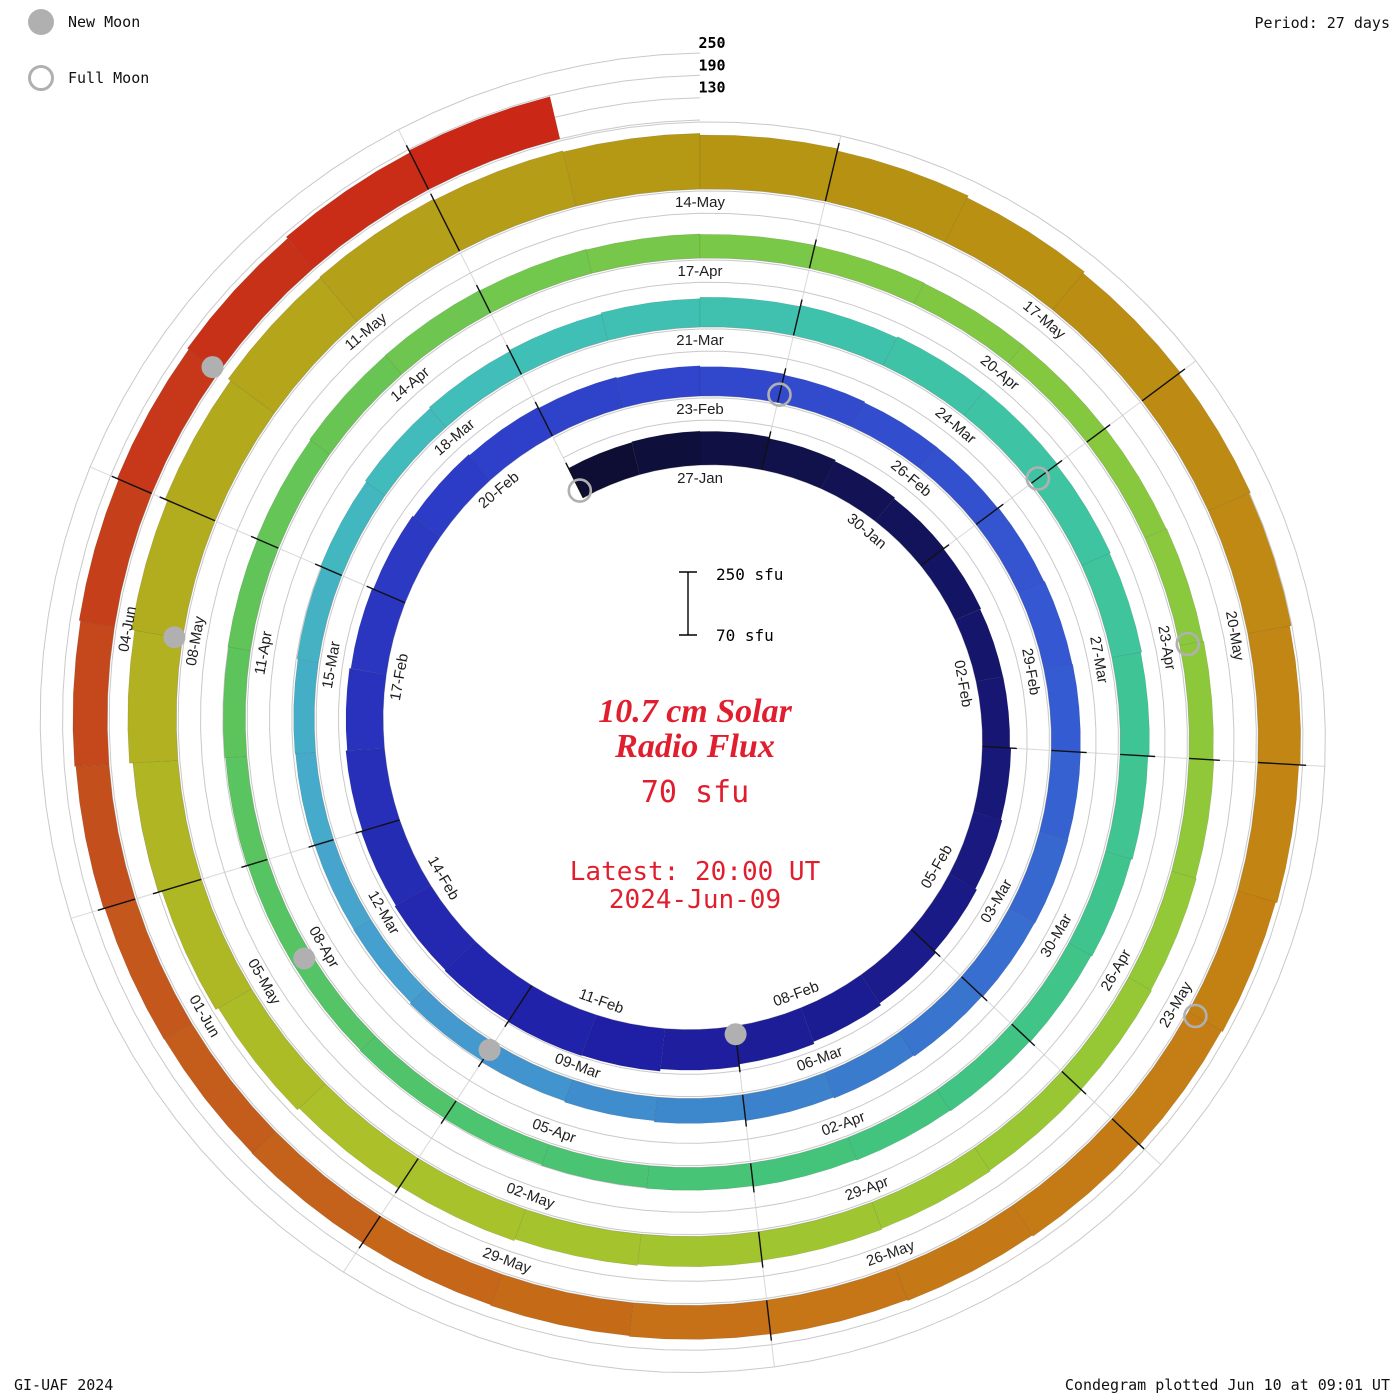 This screenshot has width=1400, height=1400. I want to click on legend-full-moon-row: Full Moon, so click(88, 78).